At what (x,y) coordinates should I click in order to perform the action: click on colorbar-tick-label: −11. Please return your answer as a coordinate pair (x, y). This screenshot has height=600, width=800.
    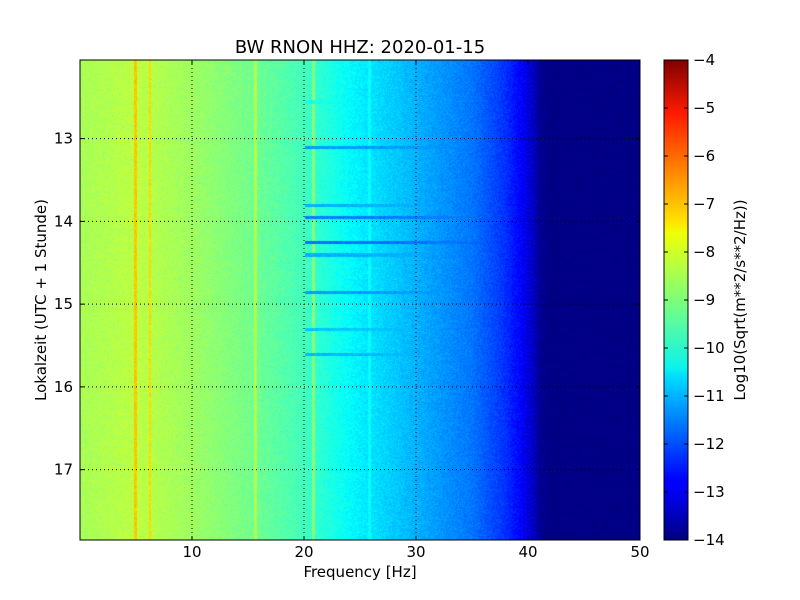
    Looking at the image, I should click on (709, 396).